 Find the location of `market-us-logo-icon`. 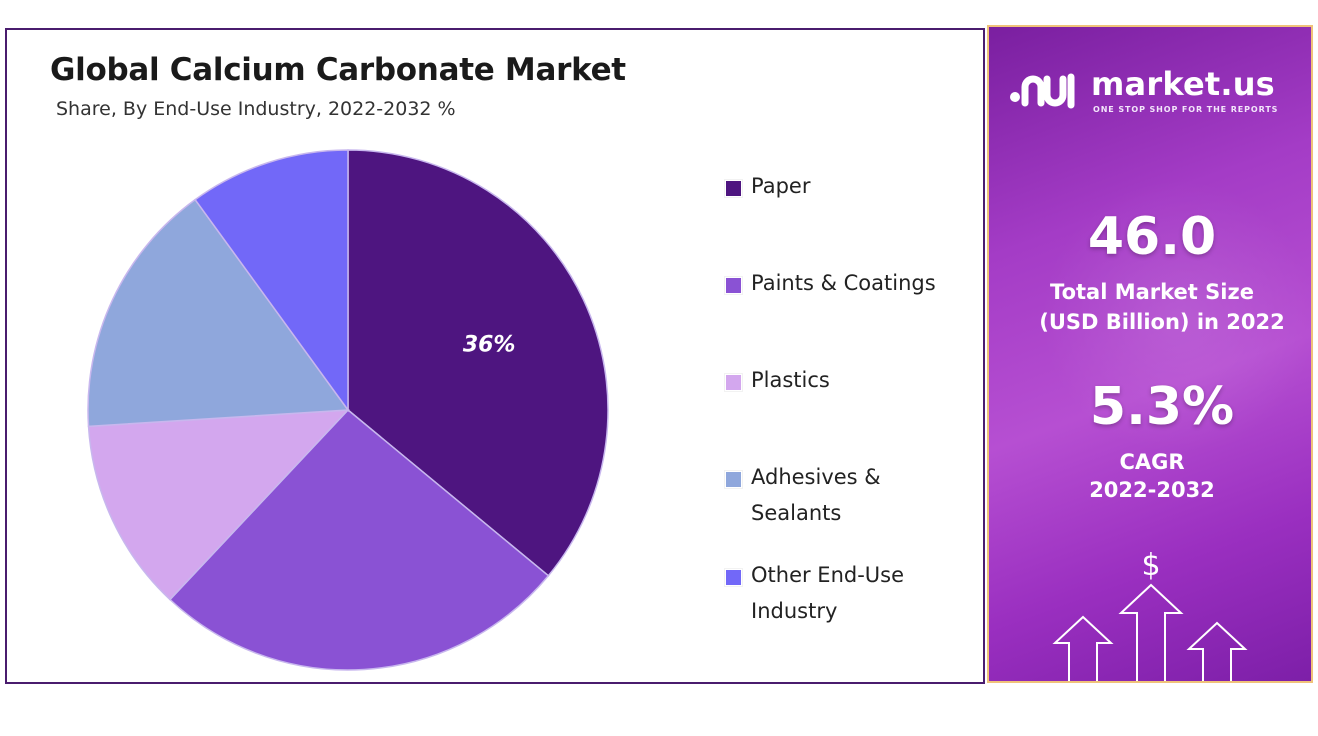

market-us-logo-icon is located at coordinates (1042, 91).